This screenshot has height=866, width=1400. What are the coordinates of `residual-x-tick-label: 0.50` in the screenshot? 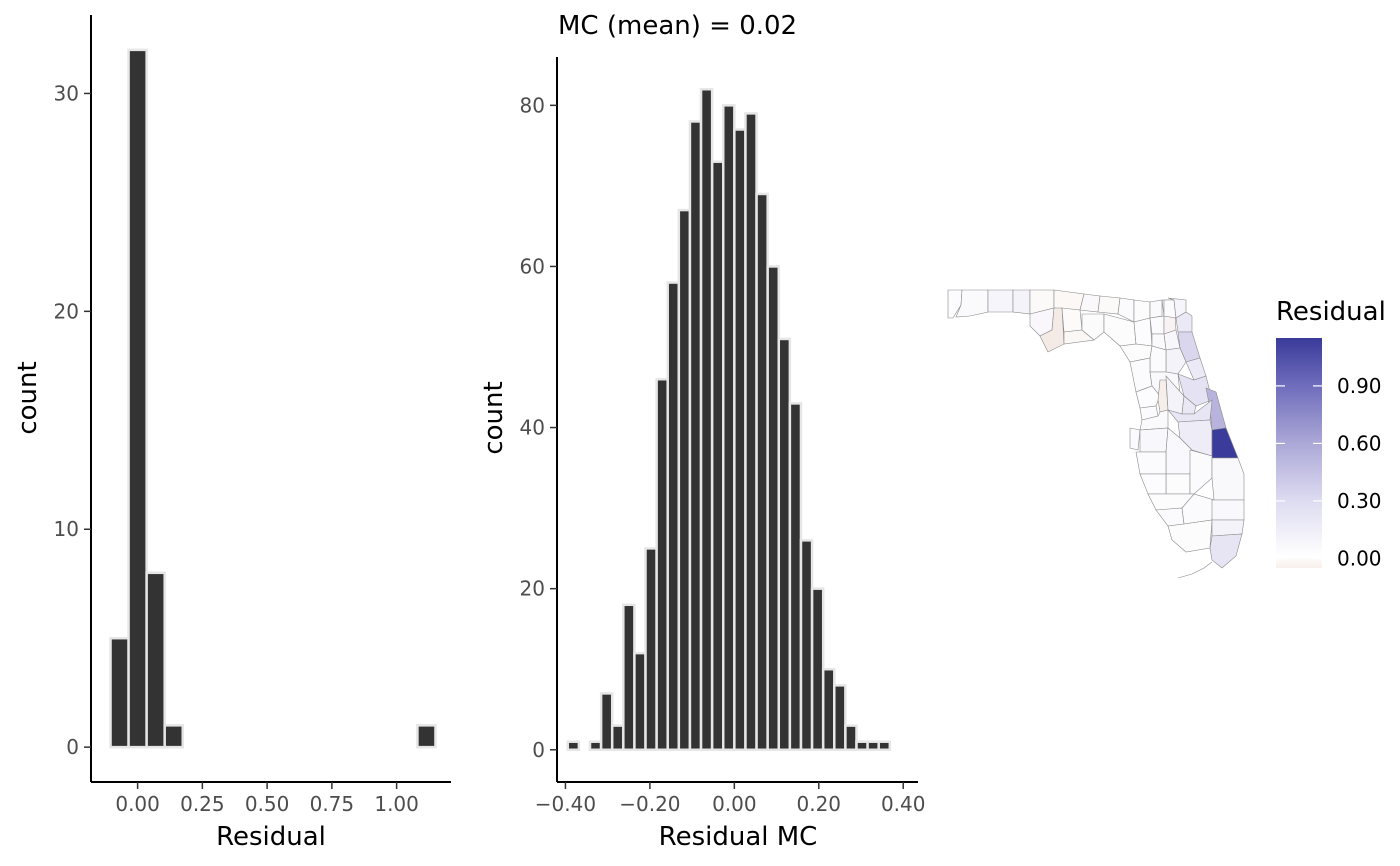 It's located at (267, 804).